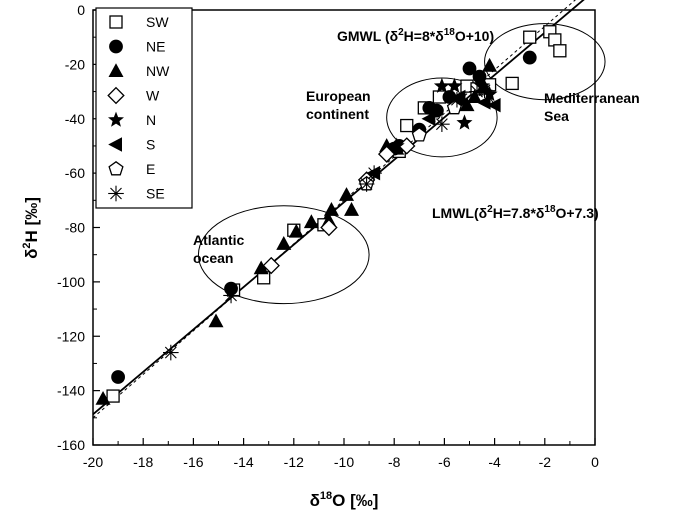 This screenshot has width=673, height=517. Describe the element at coordinates (213, 258) in the screenshot. I see `atlantic-label-line2: ocean` at that location.